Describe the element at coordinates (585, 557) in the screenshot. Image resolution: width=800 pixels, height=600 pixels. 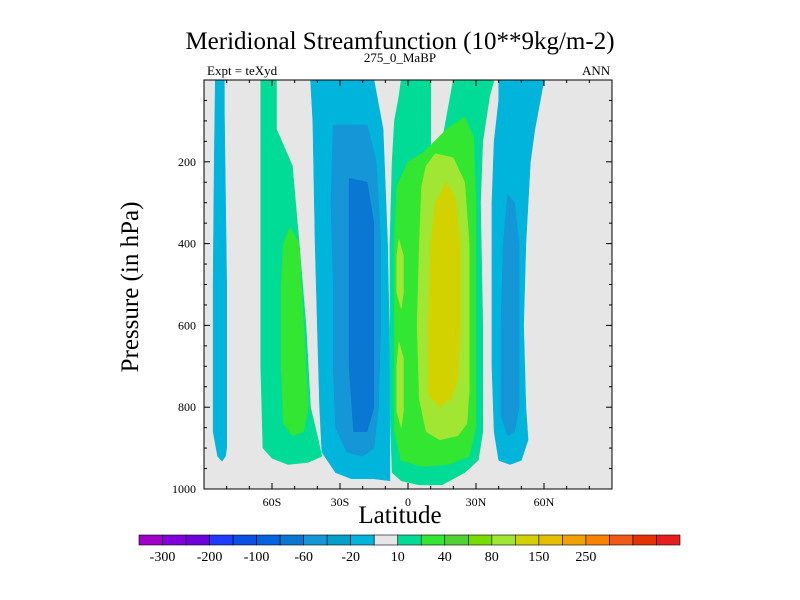
I see `colorbar-label: 250` at that location.